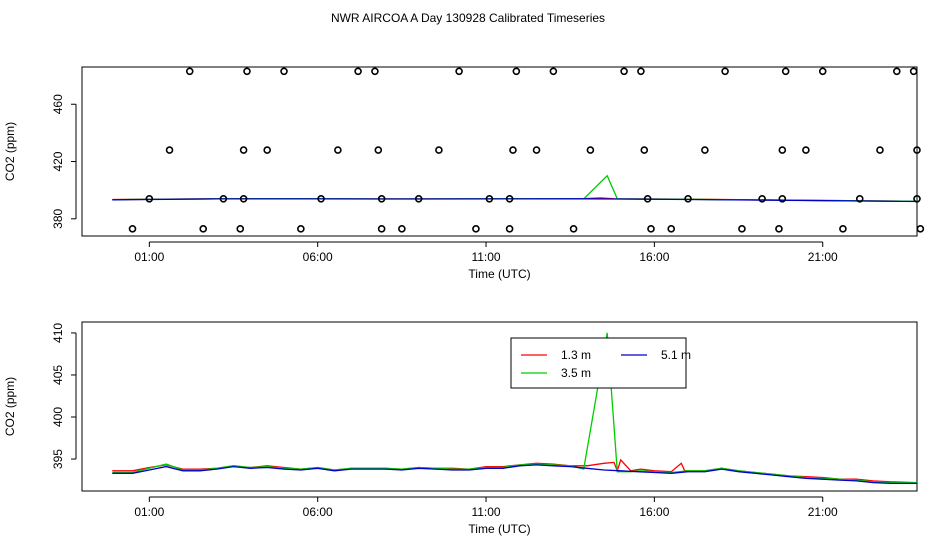  Describe the element at coordinates (58, 104) in the screenshot. I see `y-tick-label: 460` at that location.